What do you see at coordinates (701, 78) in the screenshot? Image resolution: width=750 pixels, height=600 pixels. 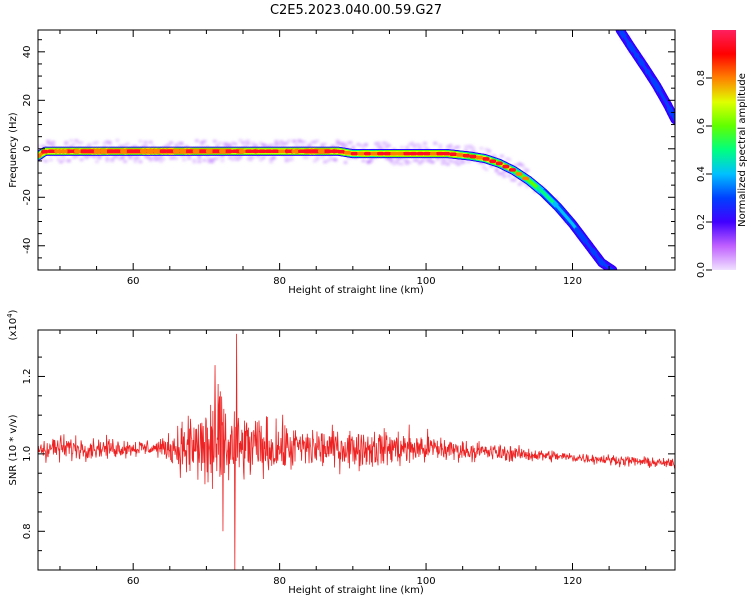 I see `colorbar-tick-label: 0.8` at bounding box center [701, 78].